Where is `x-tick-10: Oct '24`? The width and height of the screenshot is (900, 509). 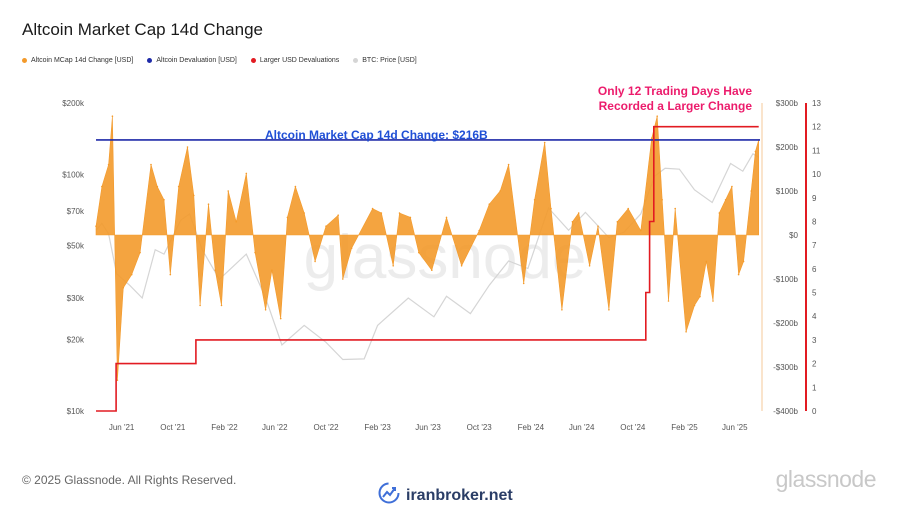
x-tick-10: Oct '24 is located at coordinates (633, 427).